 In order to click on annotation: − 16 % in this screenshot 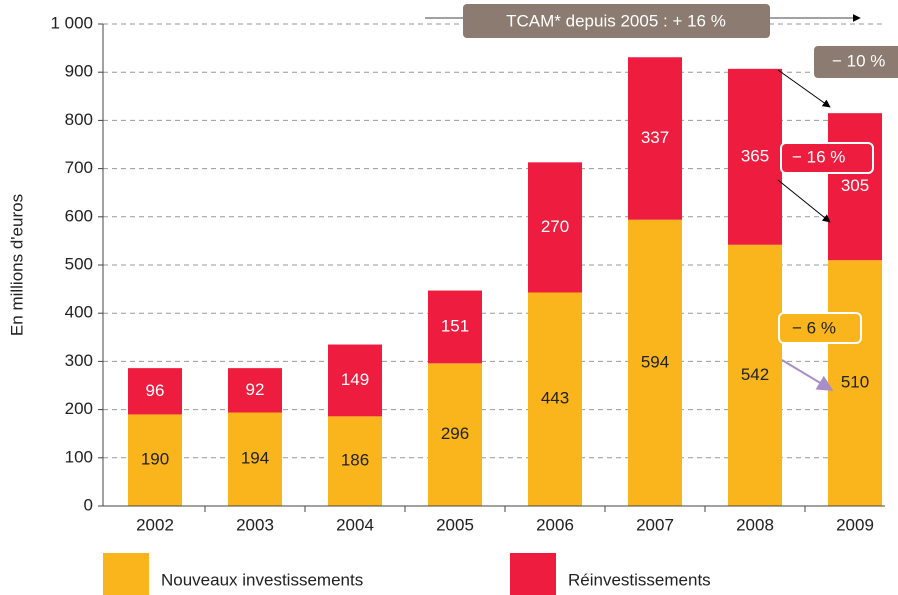, I will do `click(818, 156)`.